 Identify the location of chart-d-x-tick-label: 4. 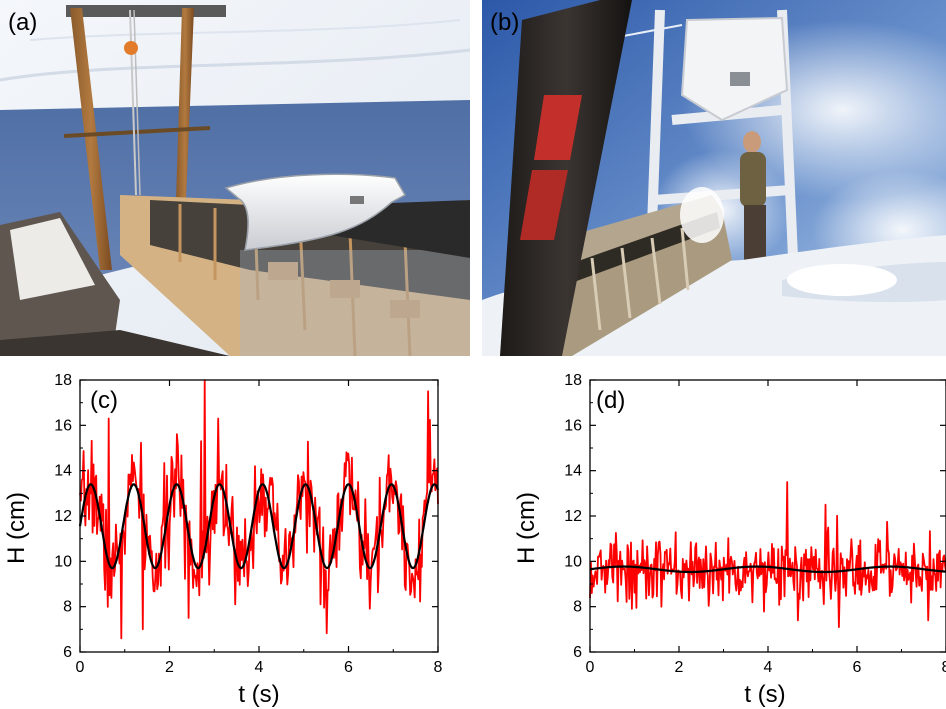
(768, 667).